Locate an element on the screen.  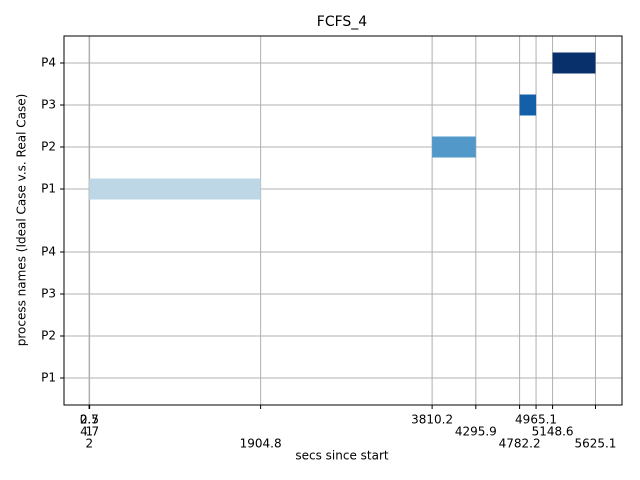
x-tick-label: 4295.9 is located at coordinates (476, 432).